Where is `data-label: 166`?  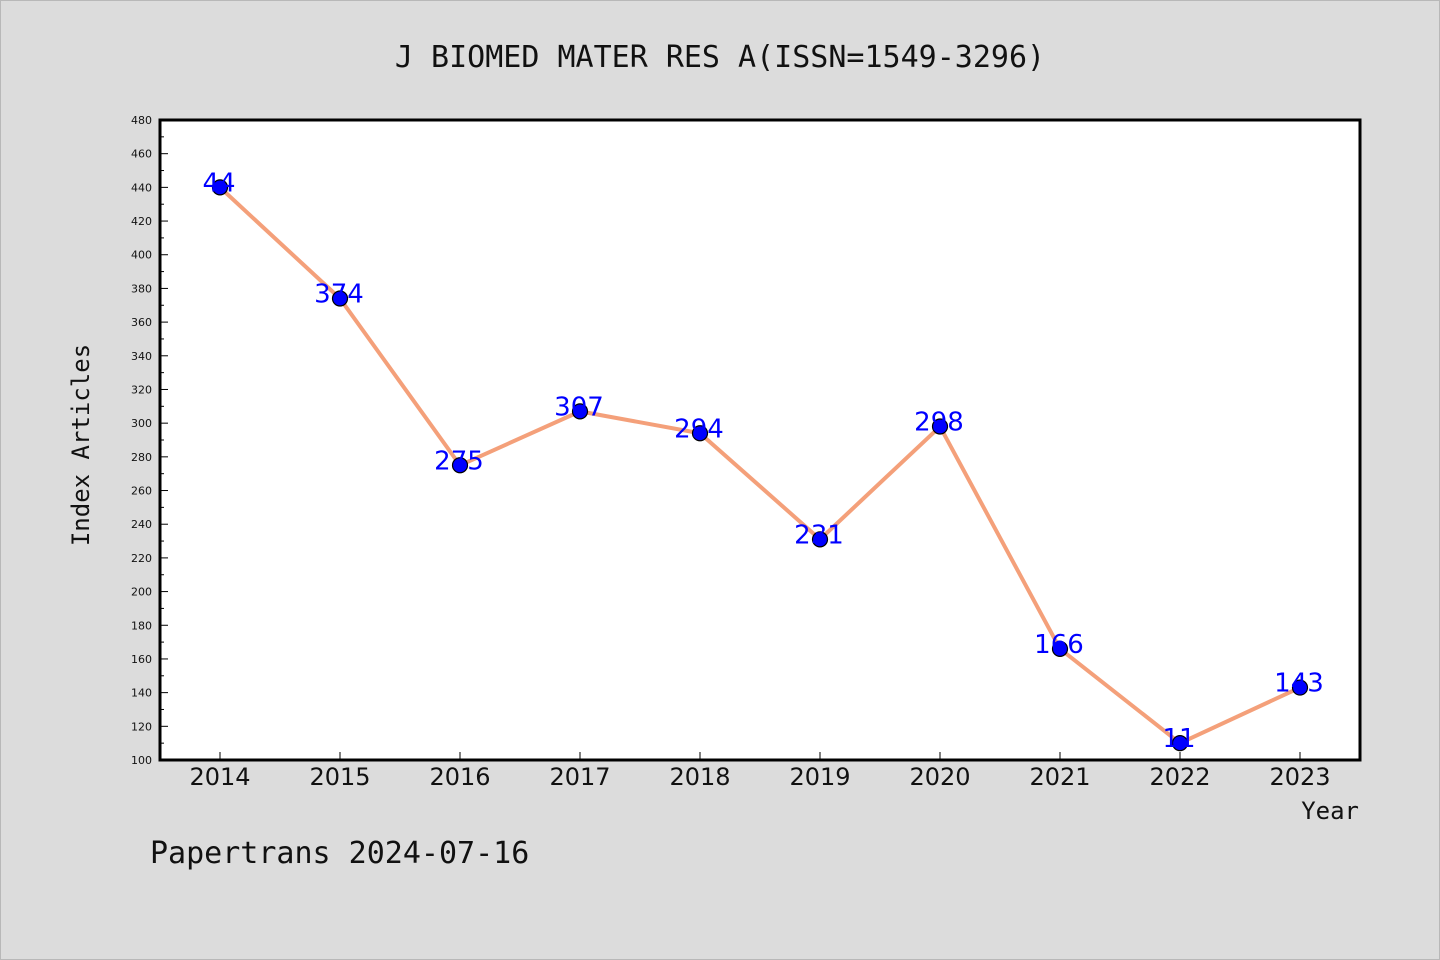
data-label: 166 is located at coordinates (1059, 645).